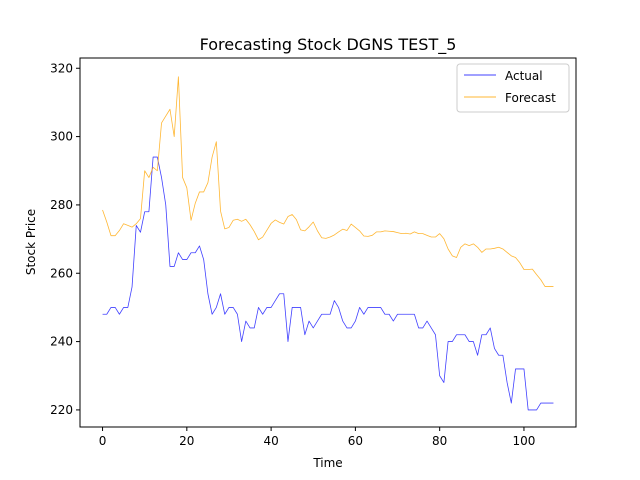  Describe the element at coordinates (61, 68) in the screenshot. I see `y-tick-label: 320` at that location.